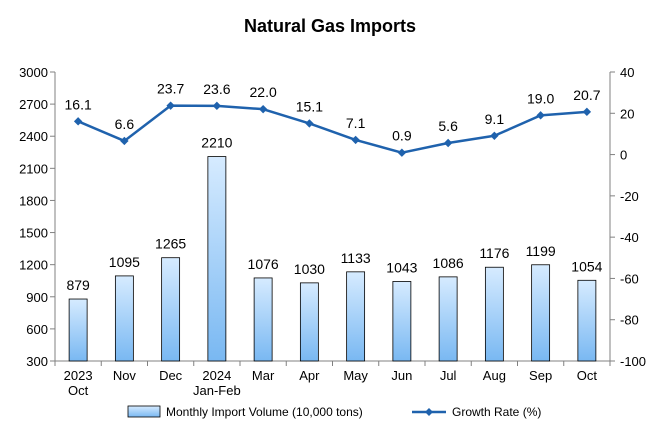 This screenshot has width=660, height=440. I want to click on left-tick-label: 3000, so click(33, 72).